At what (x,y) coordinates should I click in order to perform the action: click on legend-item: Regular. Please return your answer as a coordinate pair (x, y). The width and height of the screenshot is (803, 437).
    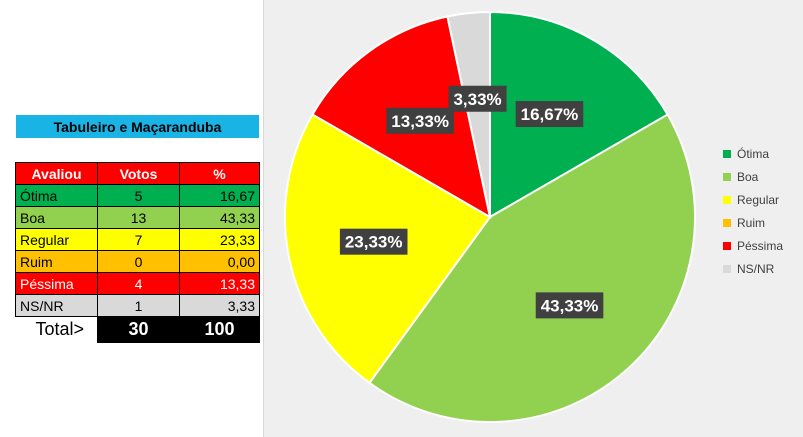
    Looking at the image, I should click on (753, 199).